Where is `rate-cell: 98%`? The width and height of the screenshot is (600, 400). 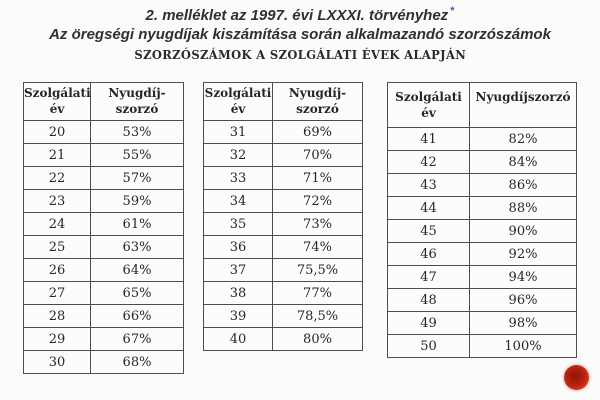
rate-cell: 98% is located at coordinates (523, 323).